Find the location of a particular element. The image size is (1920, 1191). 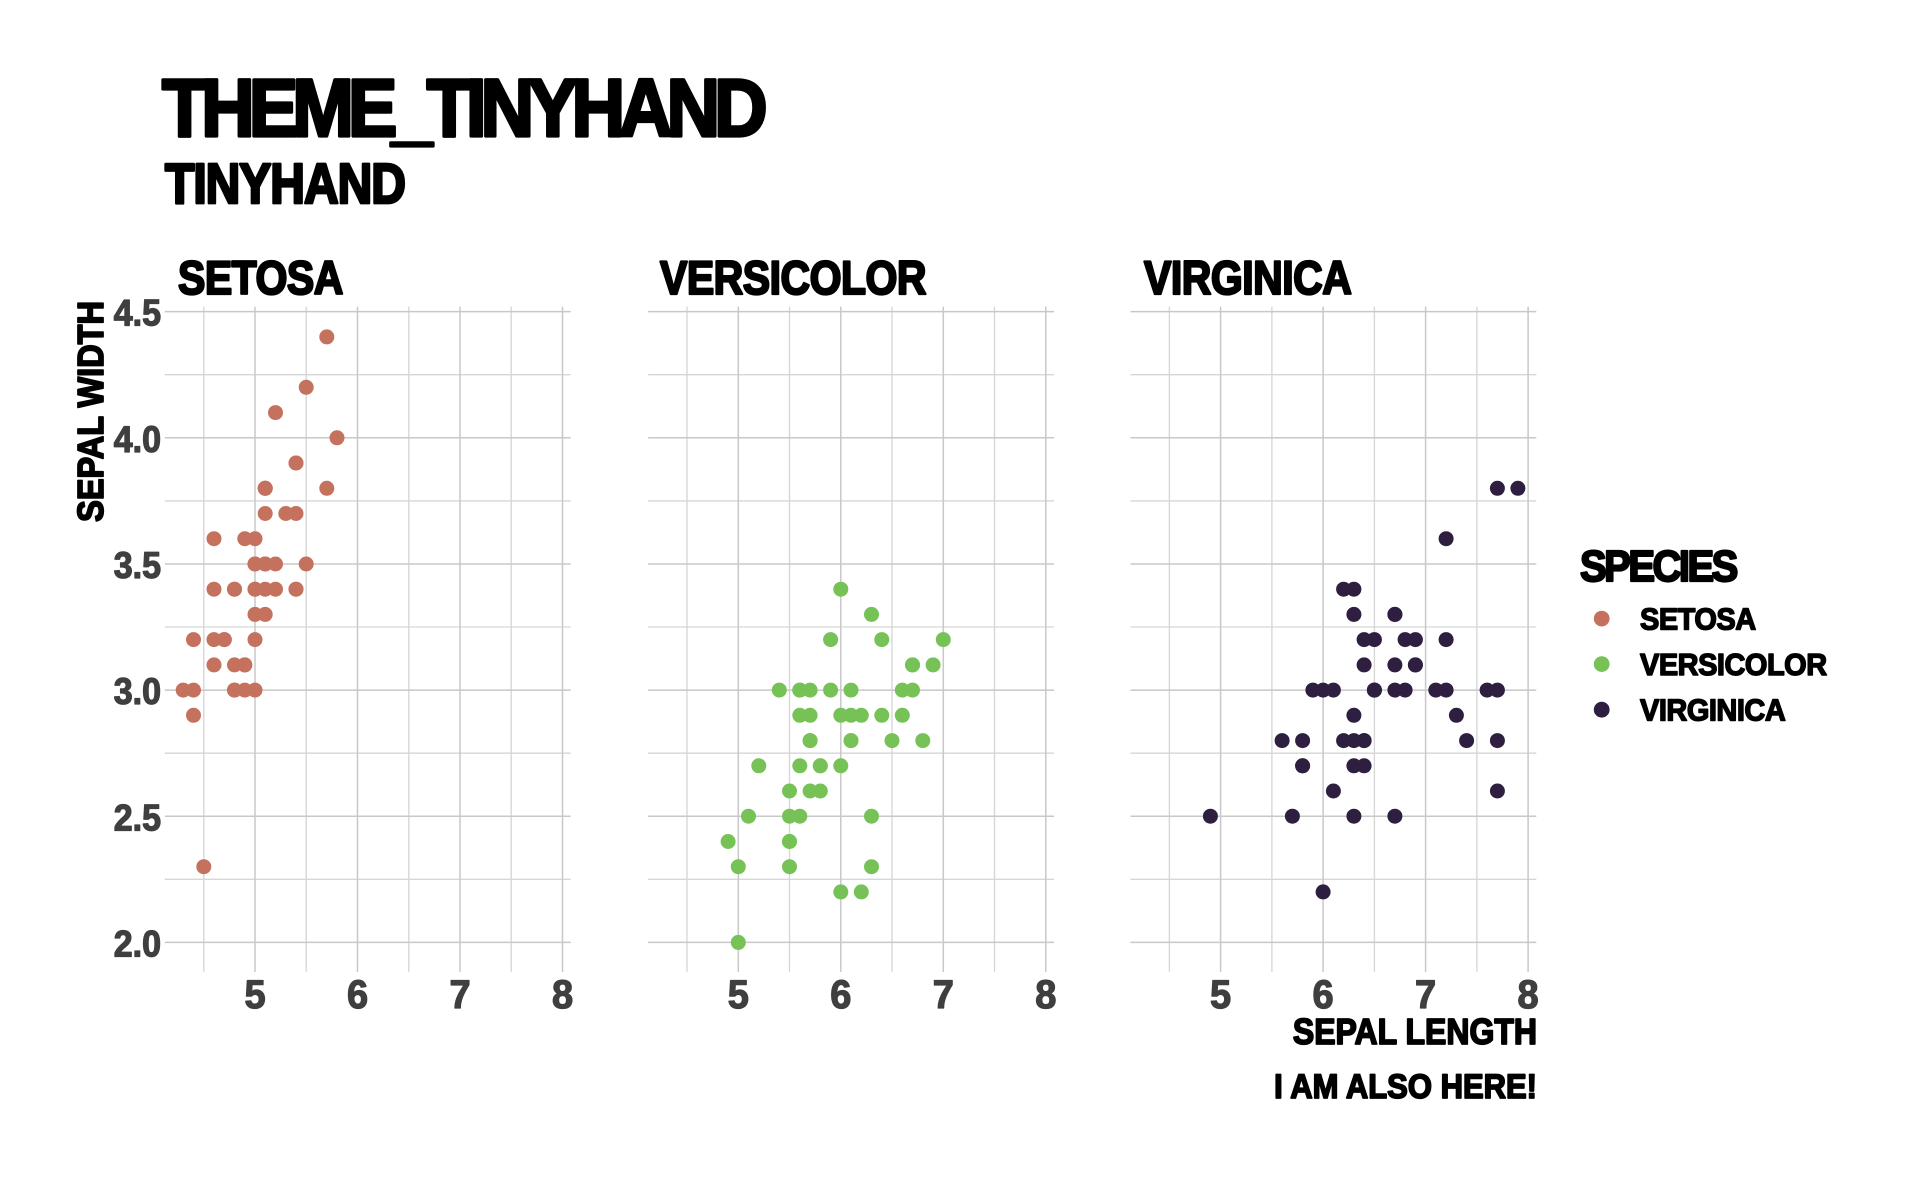

svg-text: 3.5 is located at coordinates (137, 566).